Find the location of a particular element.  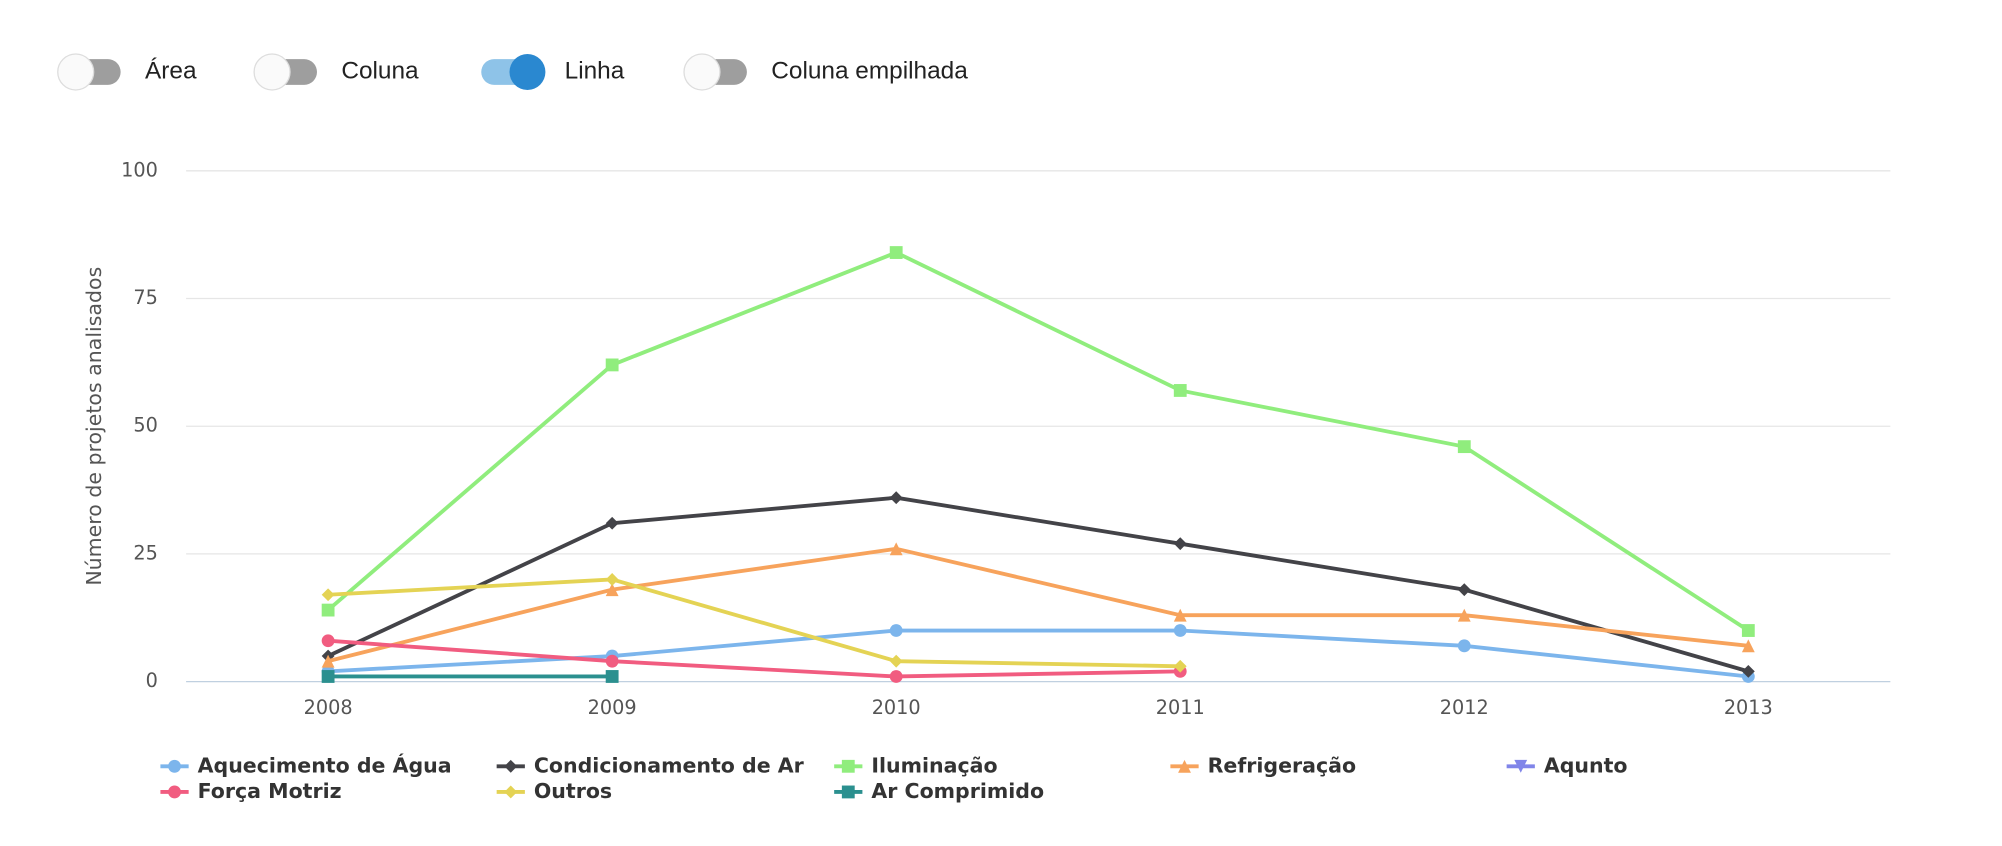

legend-label: Ar Comprimido is located at coordinates (957, 791).